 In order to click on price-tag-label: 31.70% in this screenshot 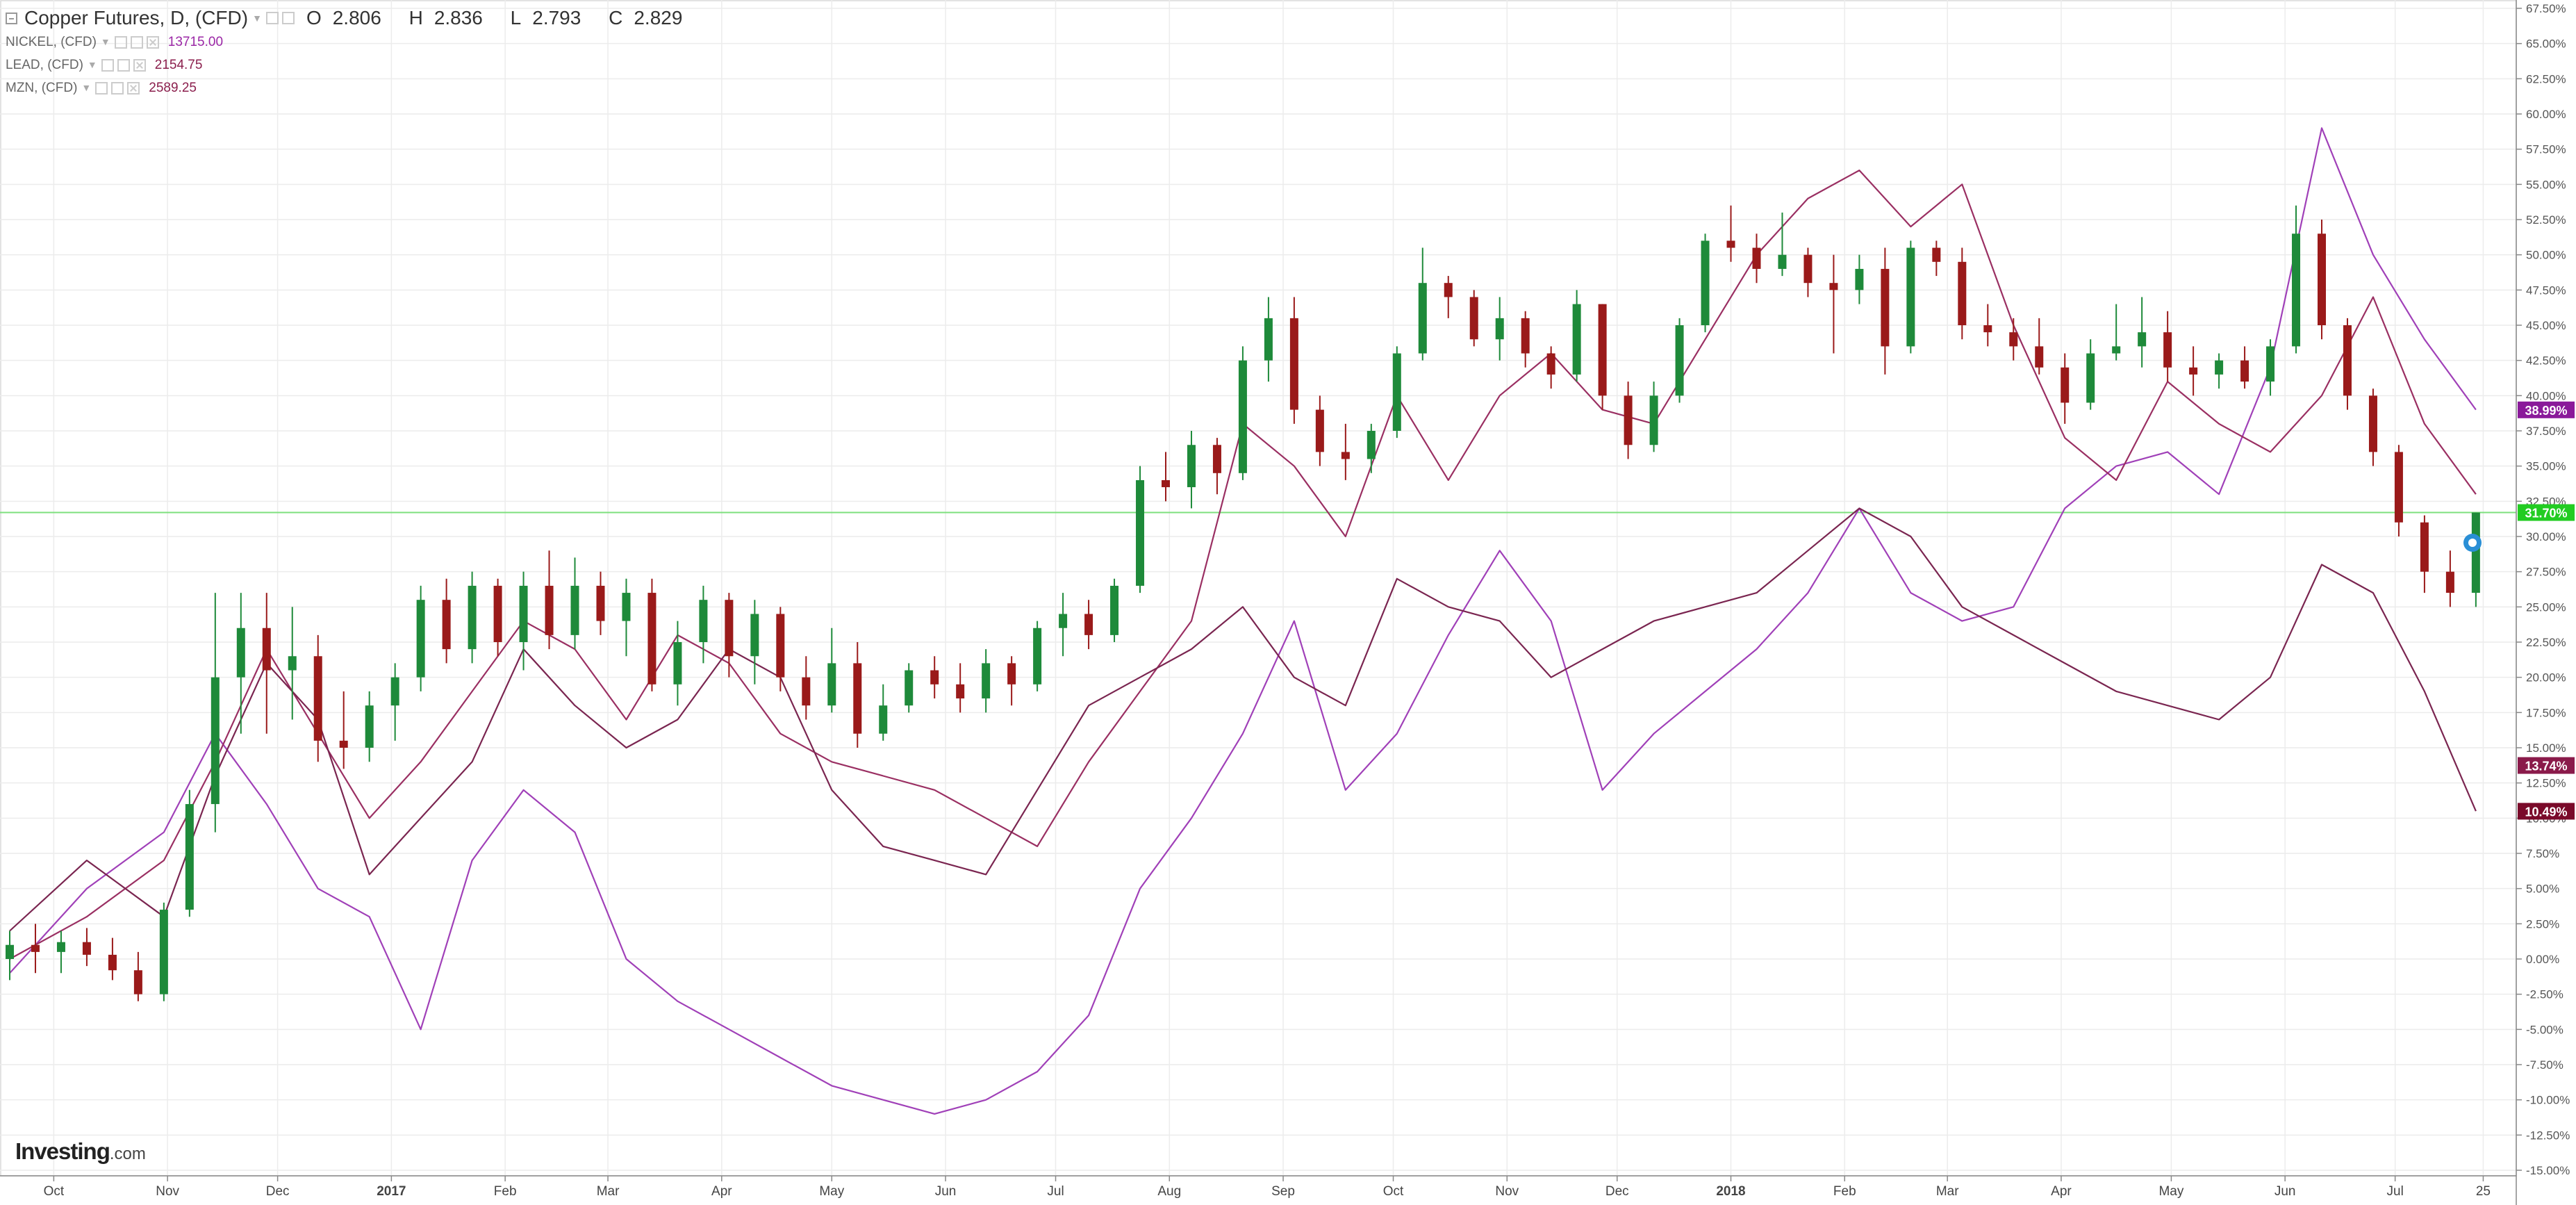, I will do `click(2546, 513)`.